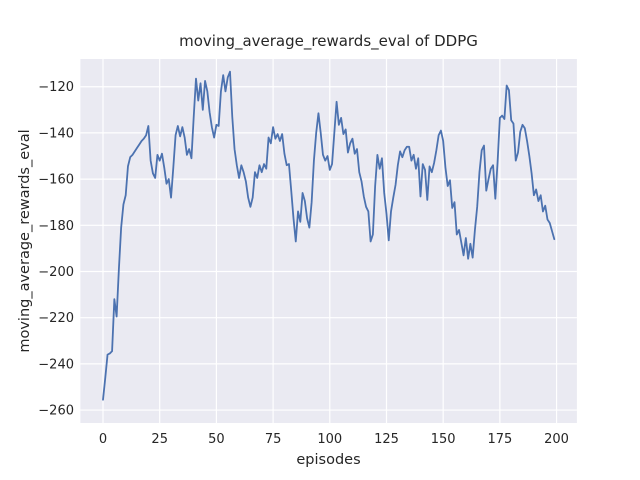 The image size is (640, 480). What do you see at coordinates (25, 240) in the screenshot?
I see `y-axis-label: moving_average_rewards_eval` at bounding box center [25, 240].